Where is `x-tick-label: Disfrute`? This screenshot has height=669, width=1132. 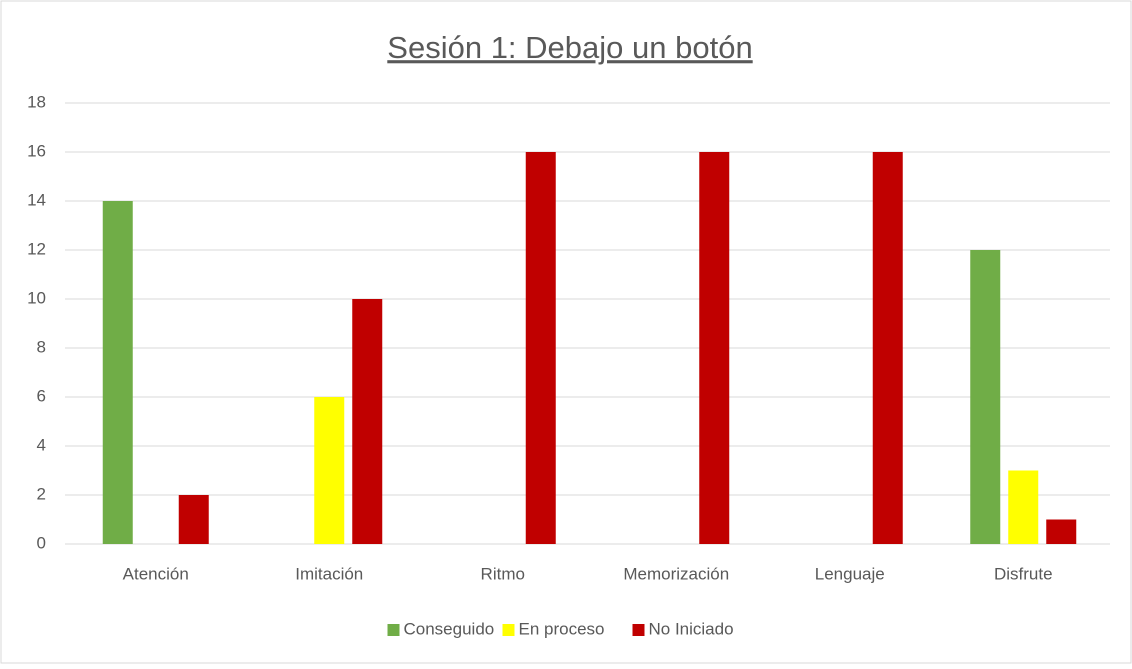 x-tick-label: Disfrute is located at coordinates (1023, 573).